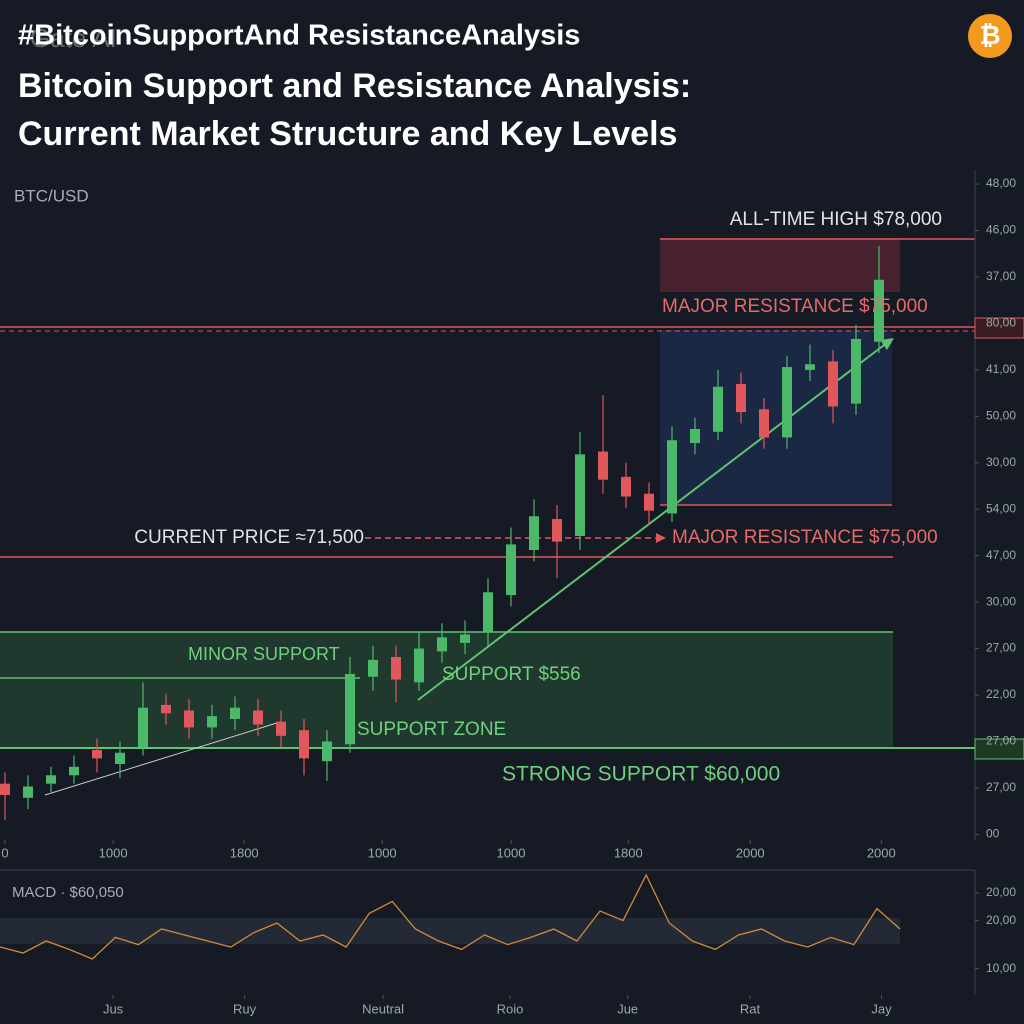 Image resolution: width=1024 pixels, height=1024 pixels. I want to click on macd-line, so click(450, 916).